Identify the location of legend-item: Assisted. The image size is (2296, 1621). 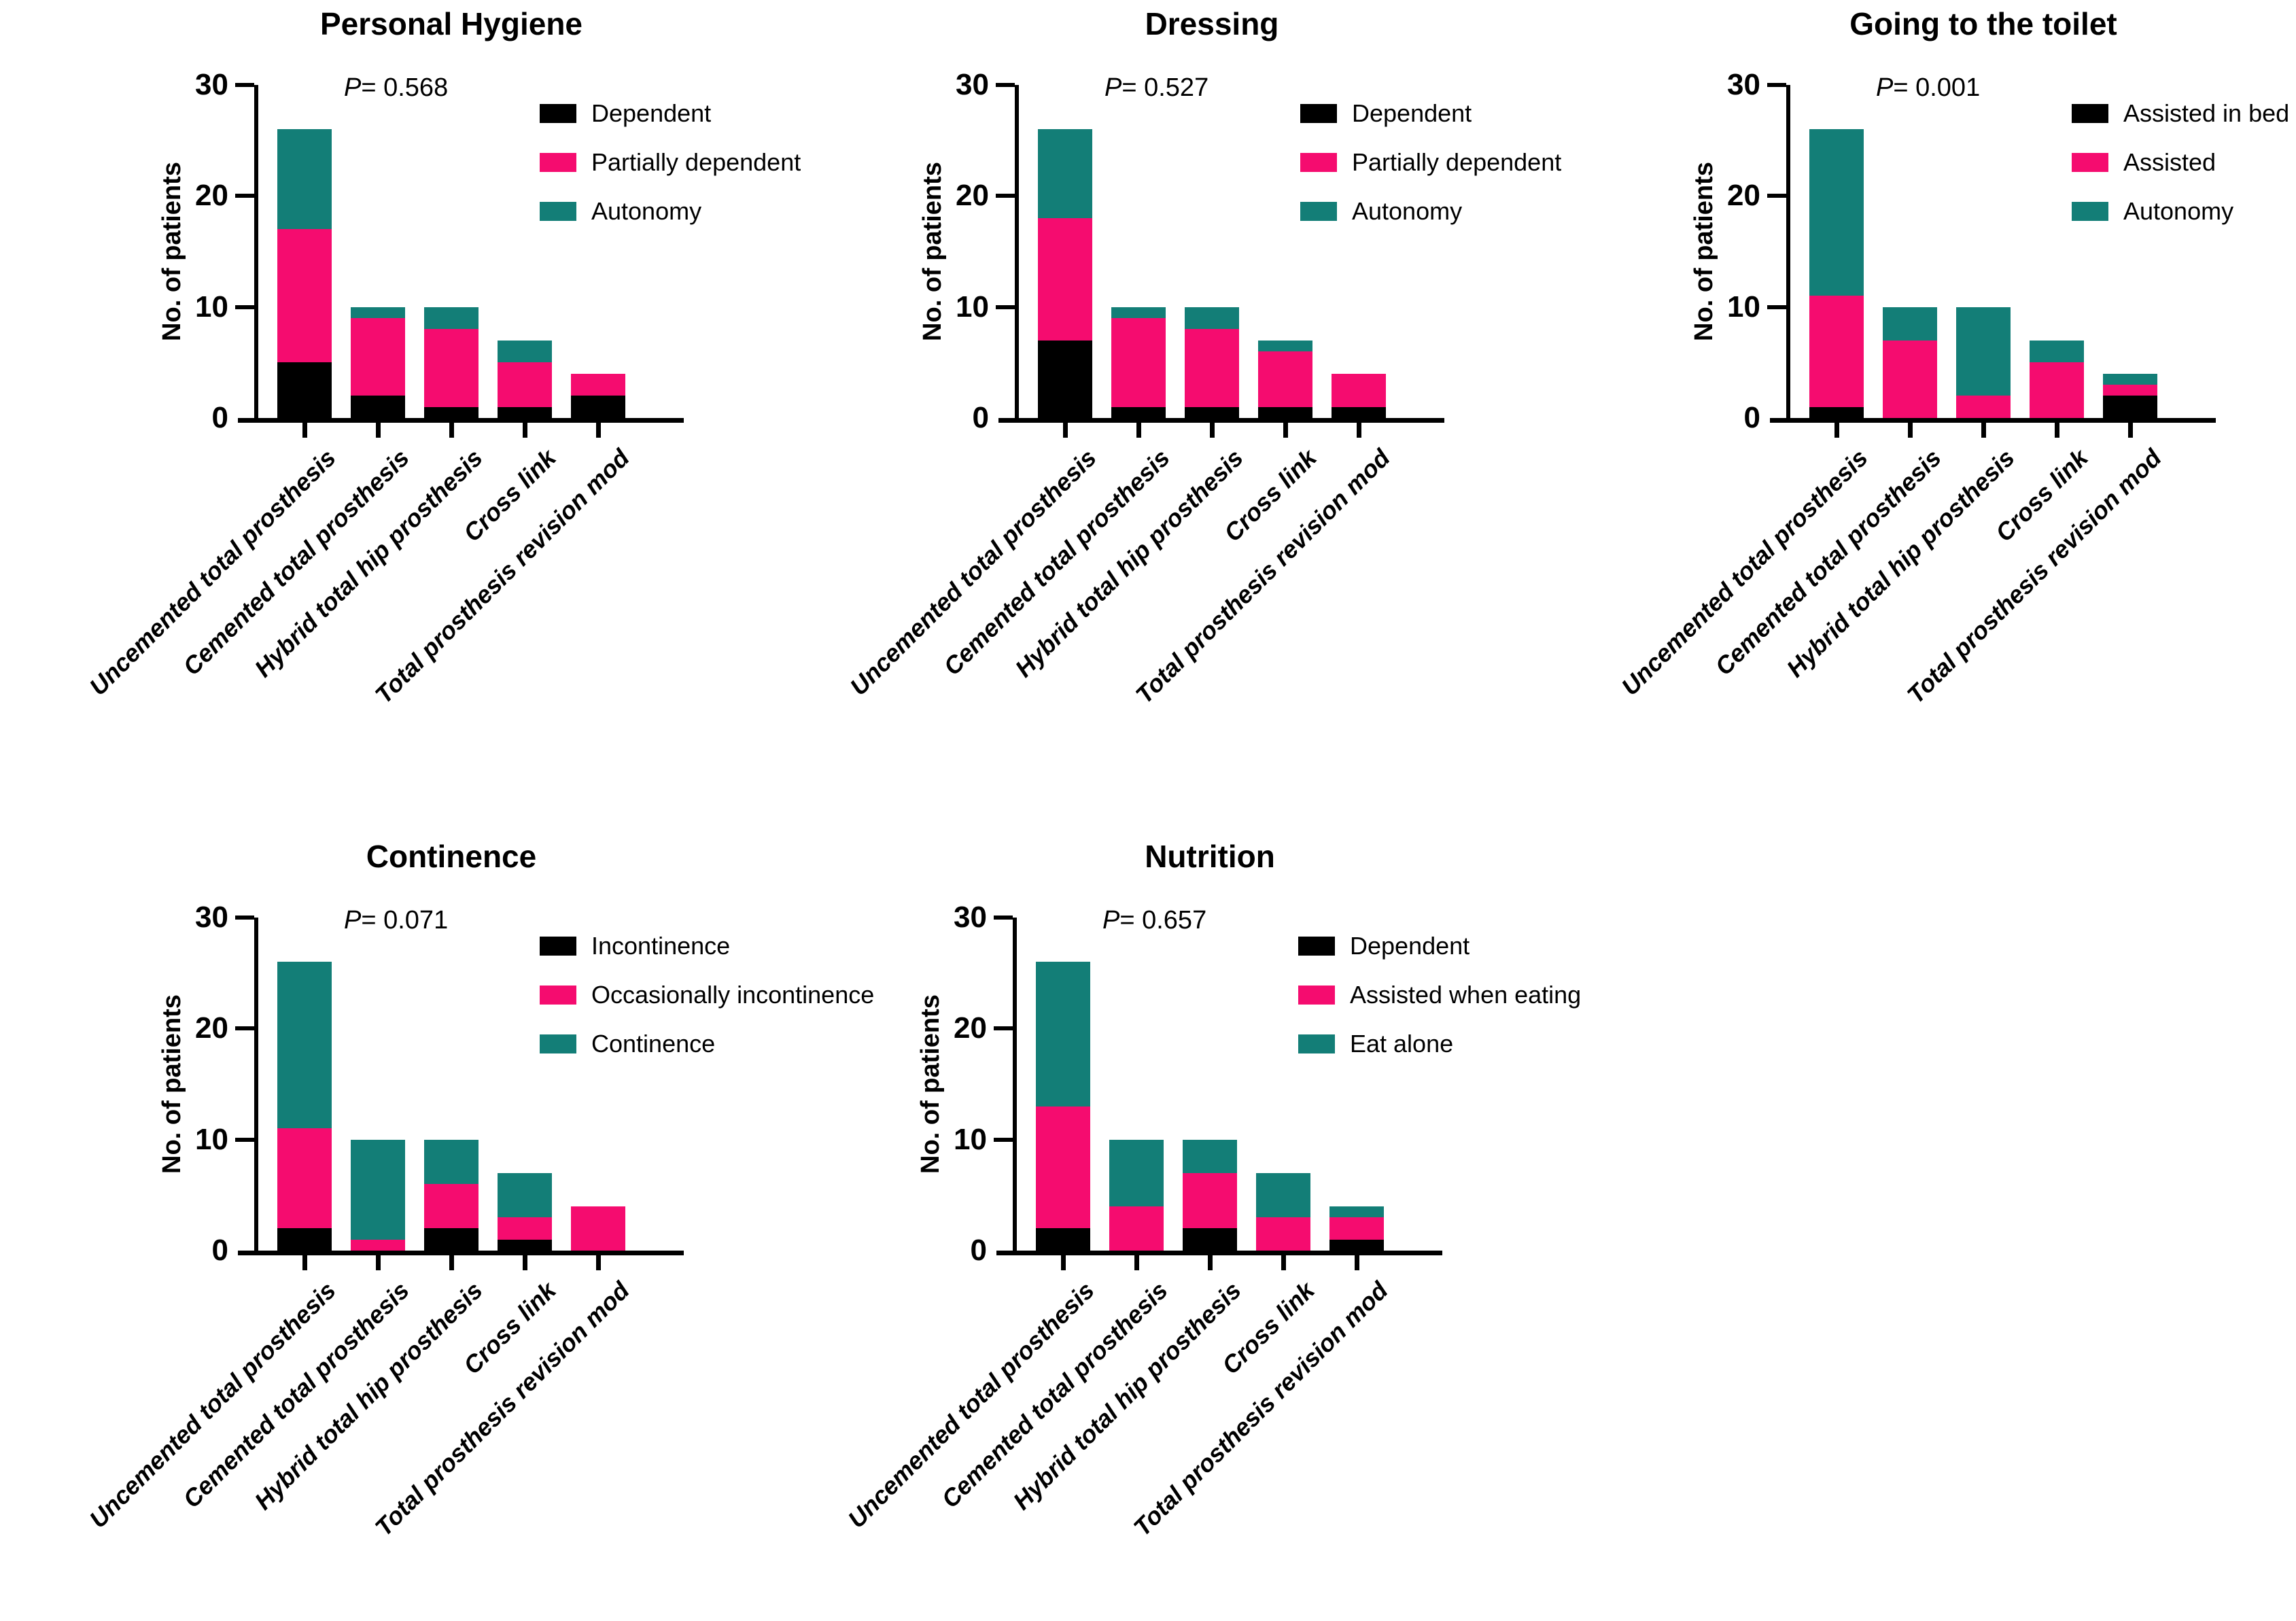
(2184, 162).